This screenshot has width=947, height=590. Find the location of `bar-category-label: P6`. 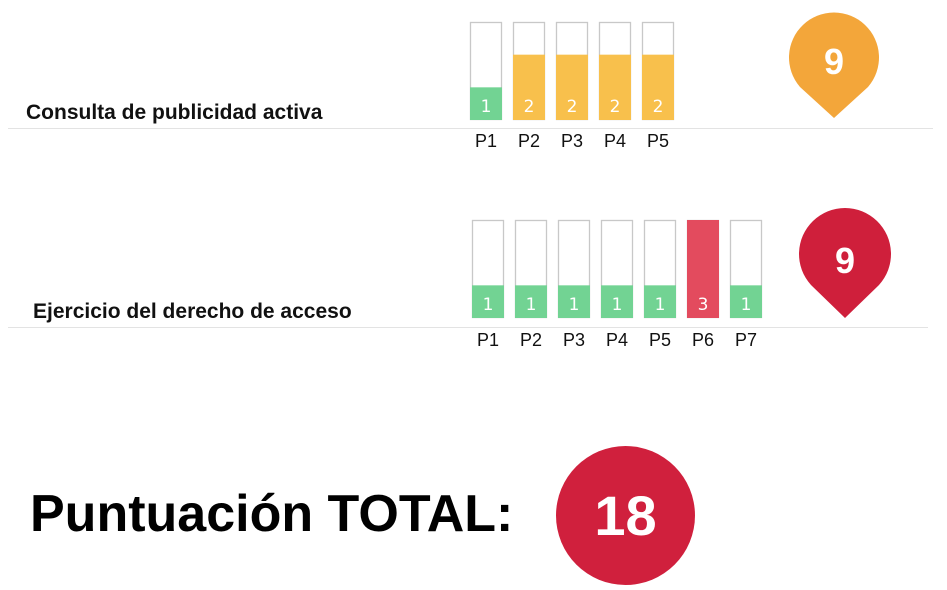

bar-category-label: P6 is located at coordinates (703, 340).